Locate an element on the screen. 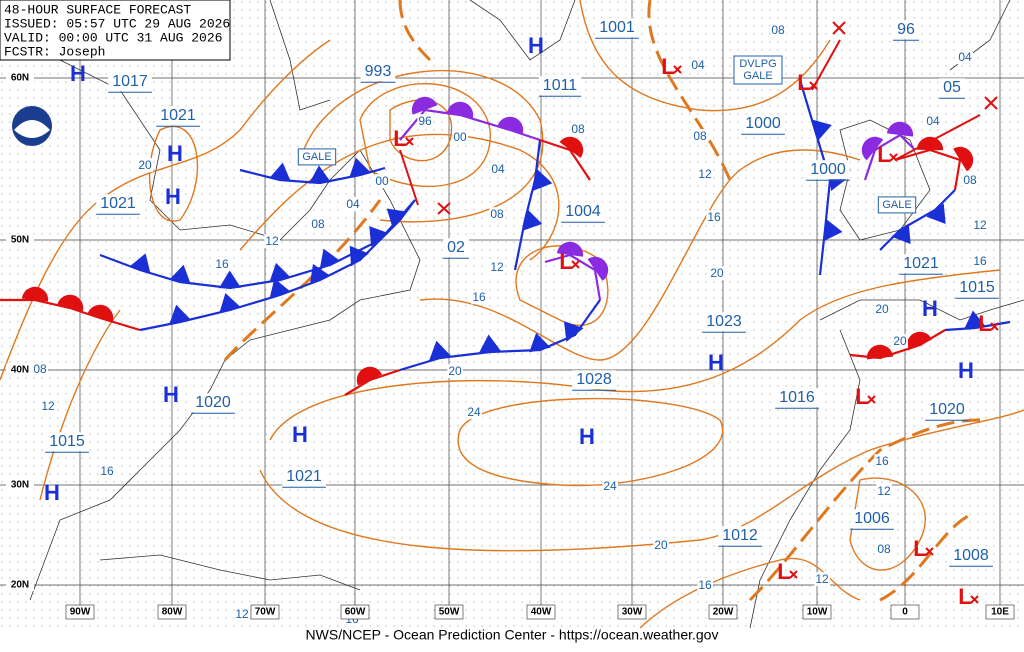 Image resolution: width=1024 pixels, height=652 pixels. header-box is located at coordinates (115, 30).